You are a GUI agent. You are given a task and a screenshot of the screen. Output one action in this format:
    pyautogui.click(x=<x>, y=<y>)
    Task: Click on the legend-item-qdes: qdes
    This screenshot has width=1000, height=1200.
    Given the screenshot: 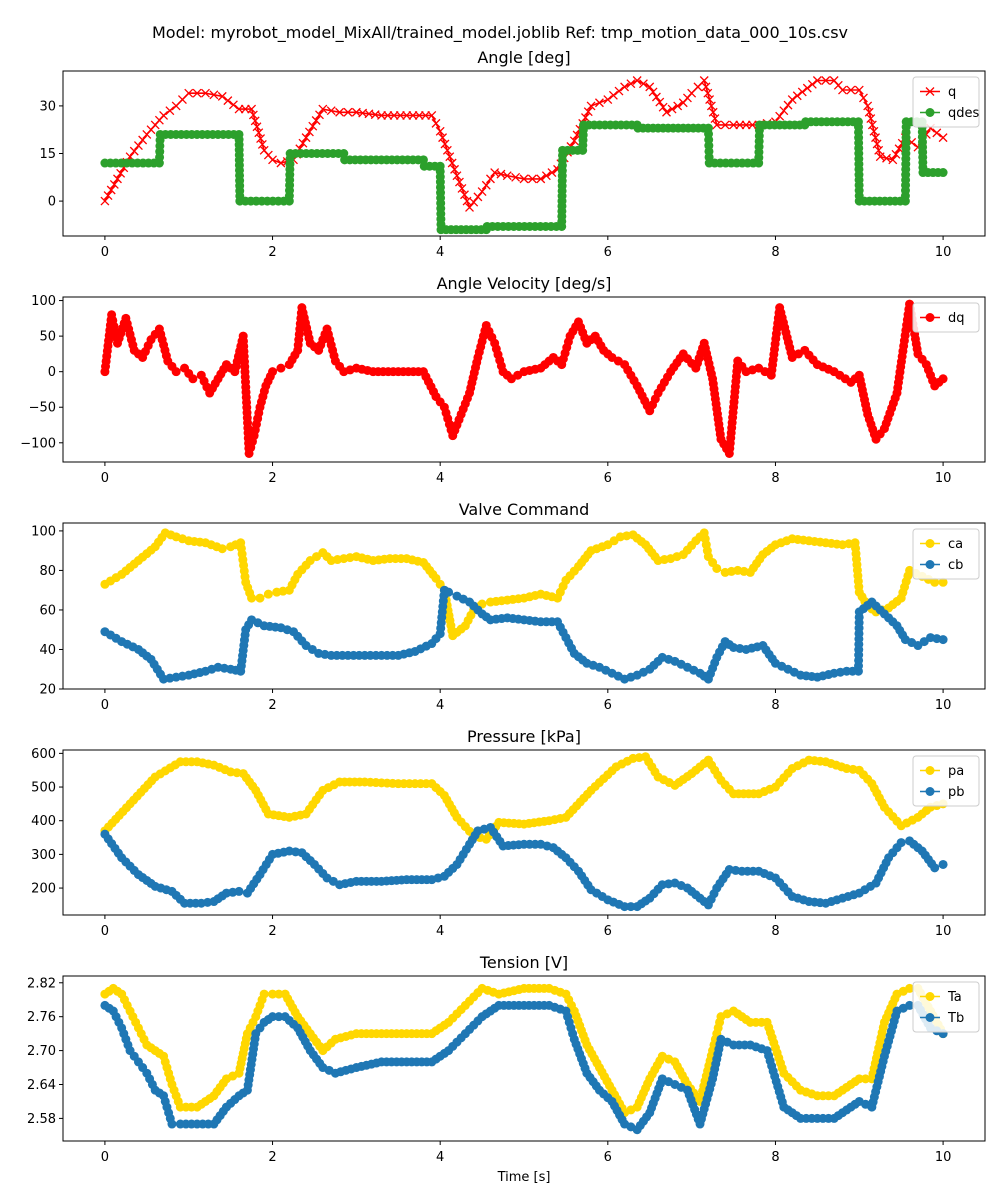 What is the action you would take?
    pyautogui.click(x=950, y=113)
    